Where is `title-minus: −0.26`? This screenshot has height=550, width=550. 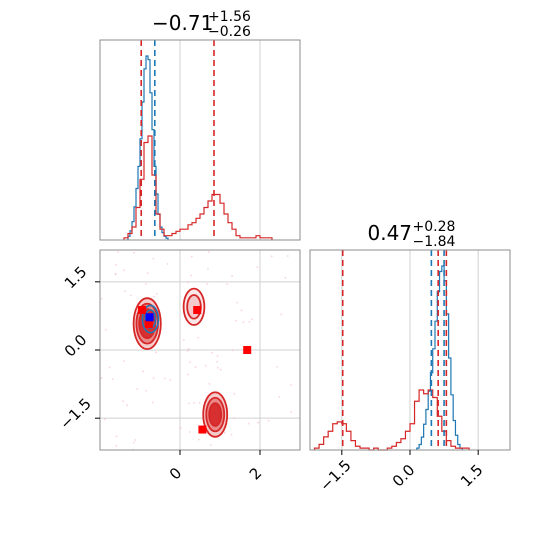
title-minus: −0.26 is located at coordinates (229, 32).